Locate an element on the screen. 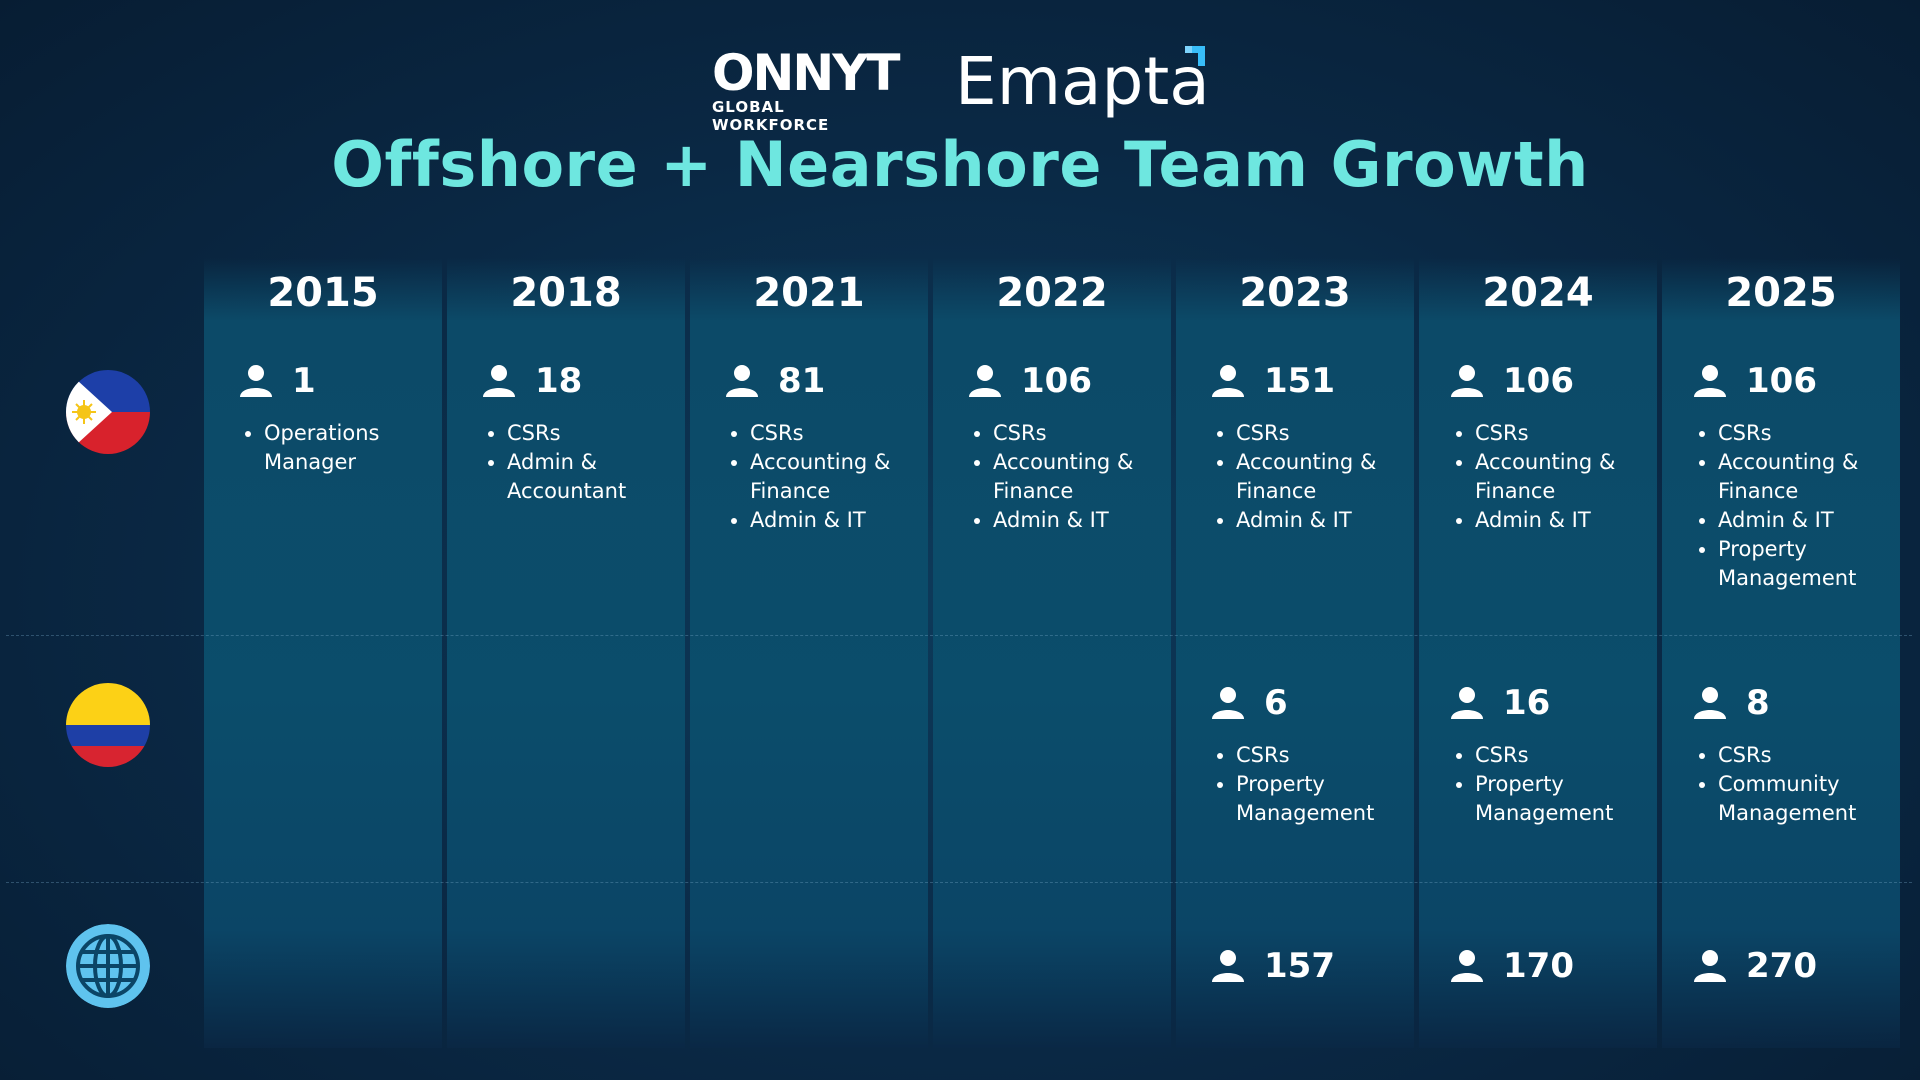 This screenshot has width=1920, height=1080. emapta-logo: Emapta is located at coordinates (1082, 82).